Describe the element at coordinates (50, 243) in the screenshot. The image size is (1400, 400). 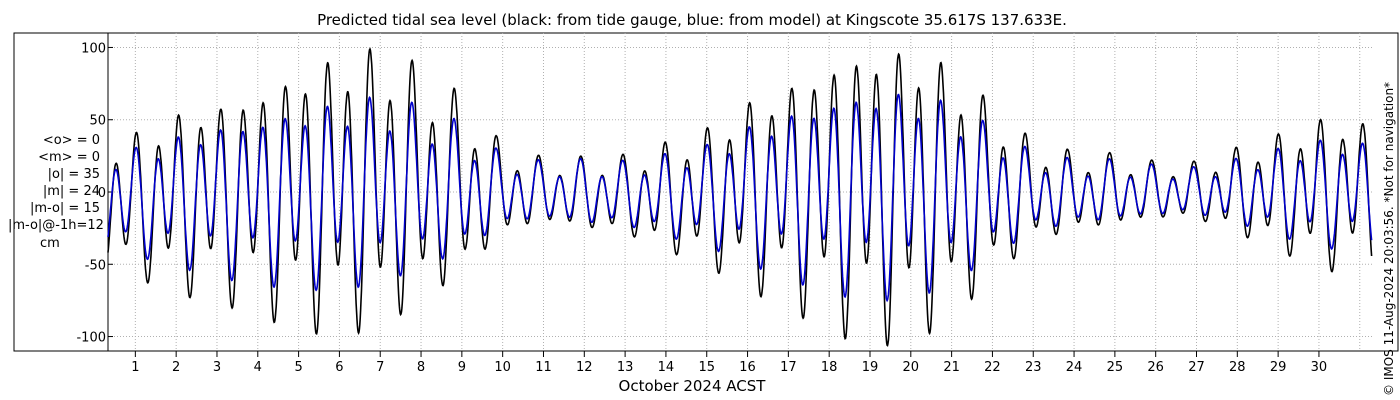
I see `unit-label: cm` at that location.